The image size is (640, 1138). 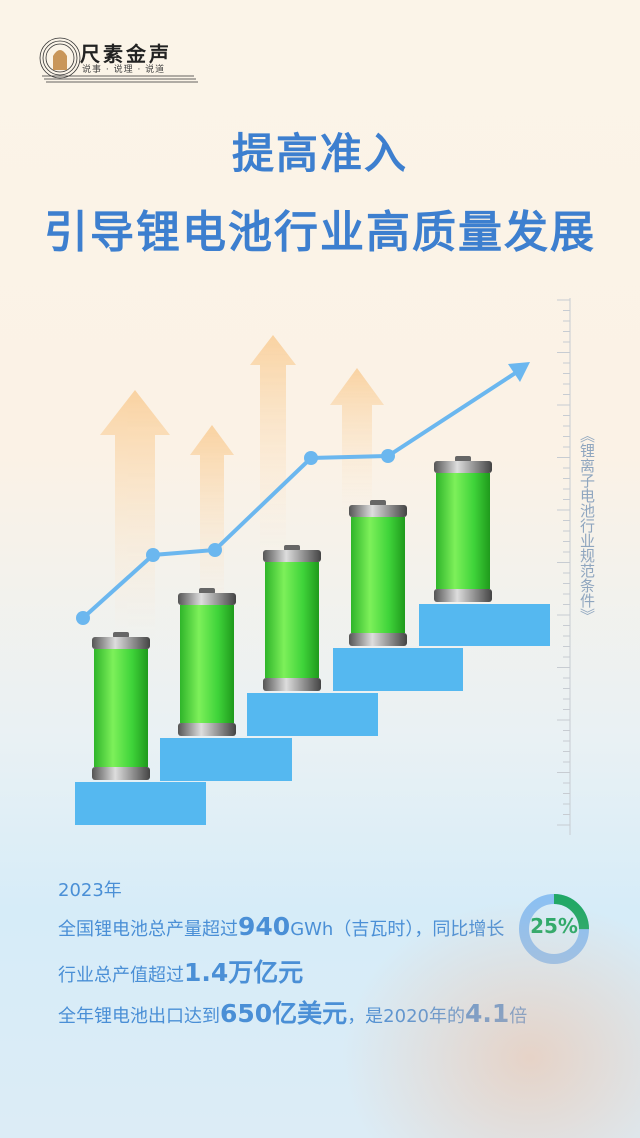 I want to click on ruler, so click(x=564, y=566).